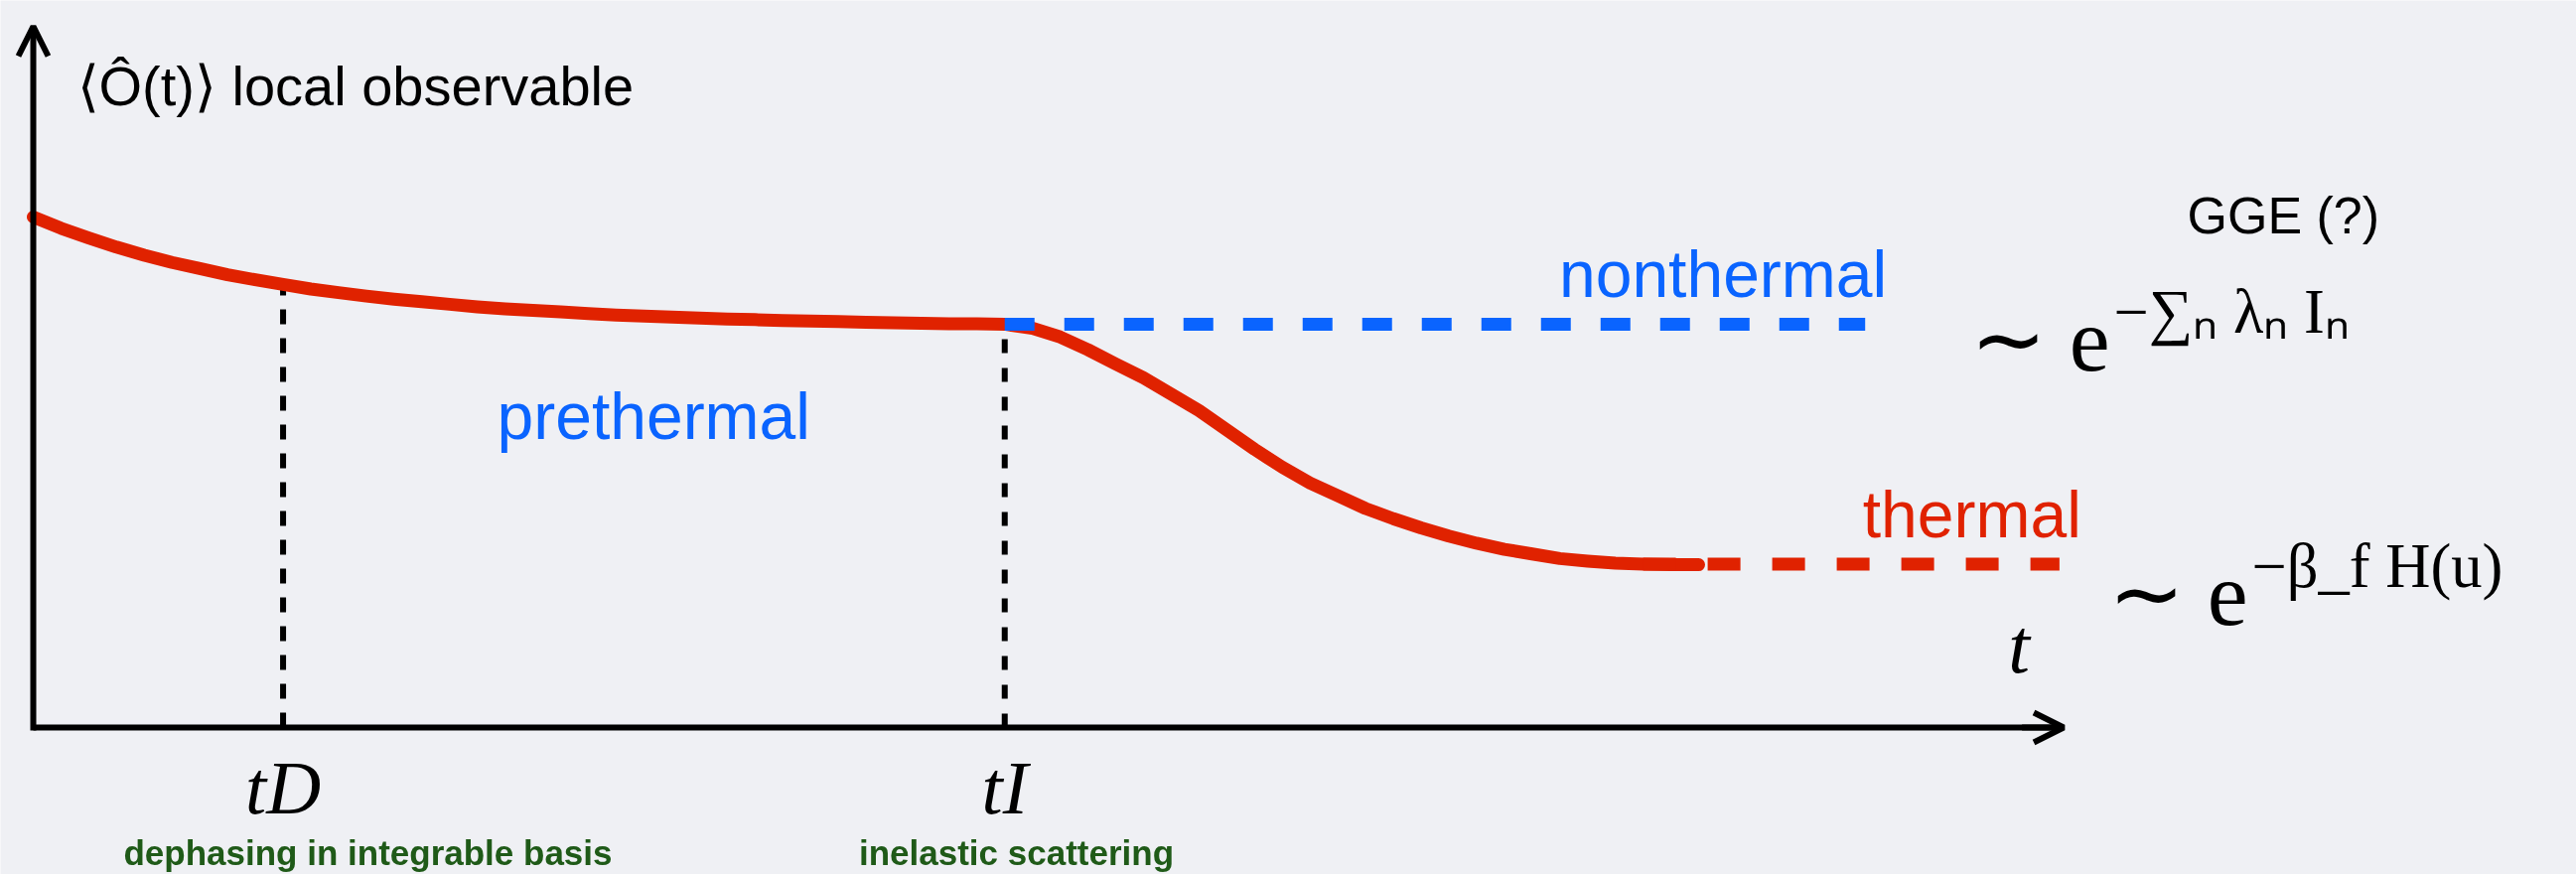 This screenshot has height=874, width=2576. What do you see at coordinates (1971, 515) in the screenshot?
I see `series-label: thermal` at bounding box center [1971, 515].